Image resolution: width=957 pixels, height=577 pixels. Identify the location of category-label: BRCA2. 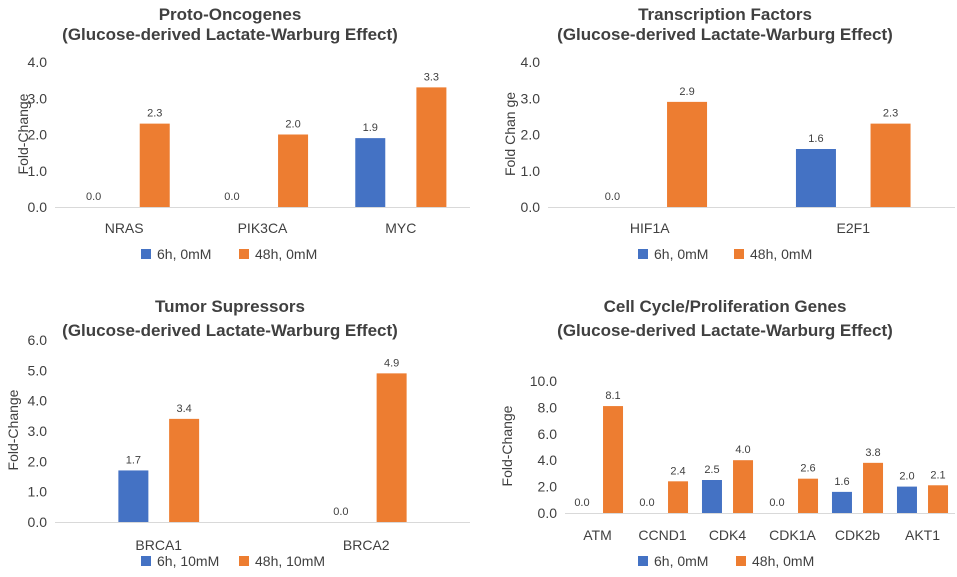
(366, 545).